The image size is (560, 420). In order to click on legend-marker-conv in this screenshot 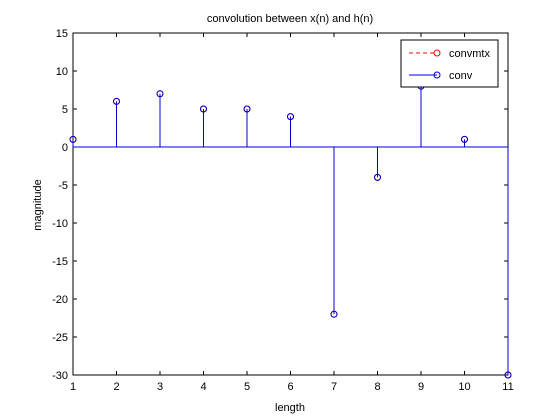, I will do `click(437, 75)`.